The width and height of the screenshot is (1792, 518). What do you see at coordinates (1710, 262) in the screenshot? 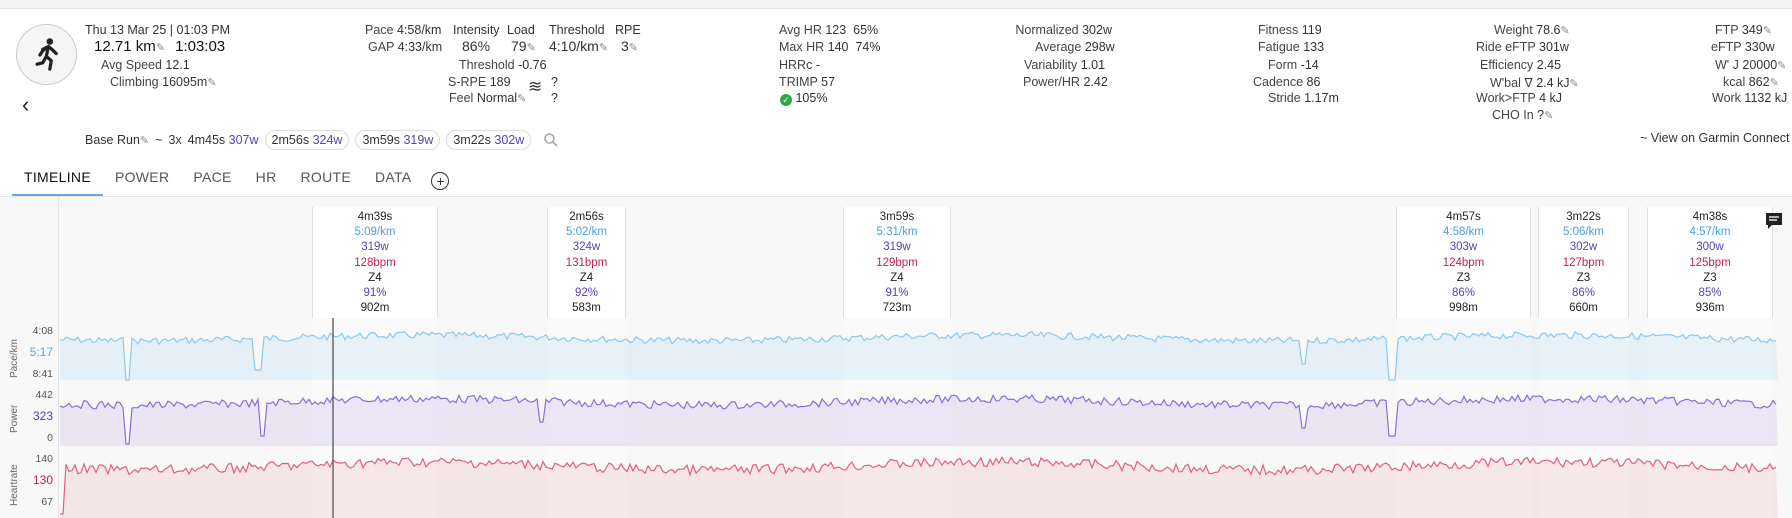
I see `interval-card: 4m38s 4:57/km 300w 125bpm Z3 85% 936m` at bounding box center [1710, 262].